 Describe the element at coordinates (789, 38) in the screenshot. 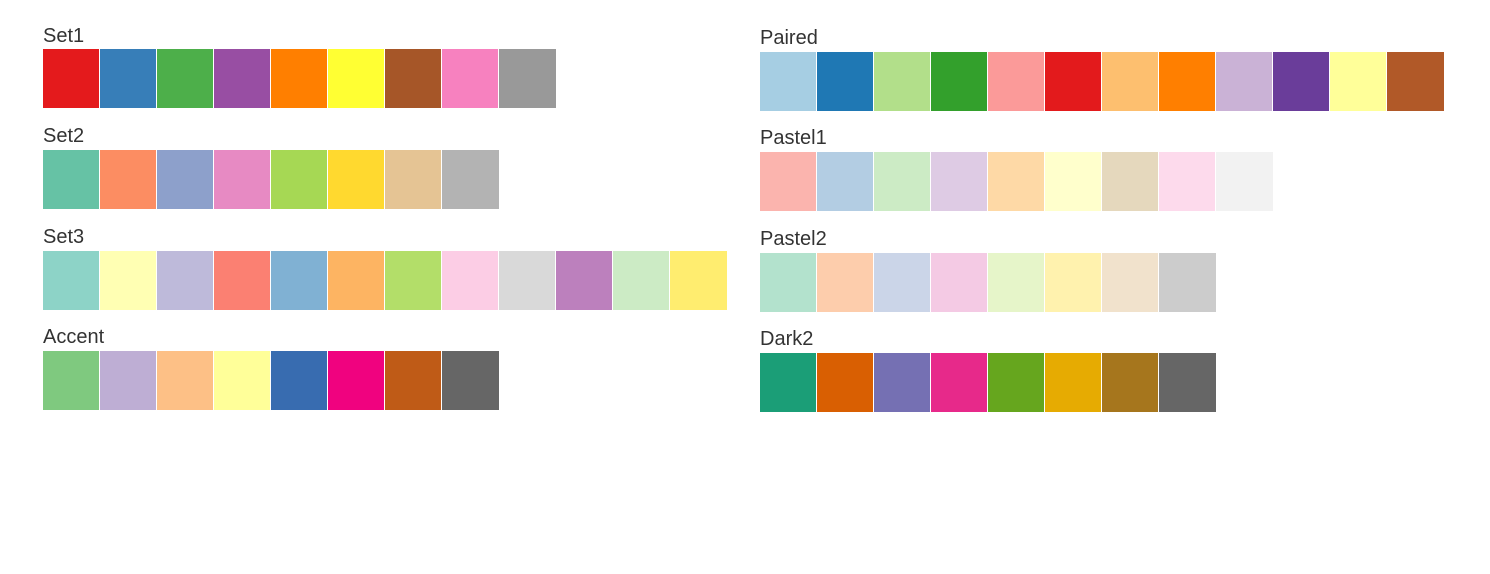

I see `palette-name: Paired` at that location.